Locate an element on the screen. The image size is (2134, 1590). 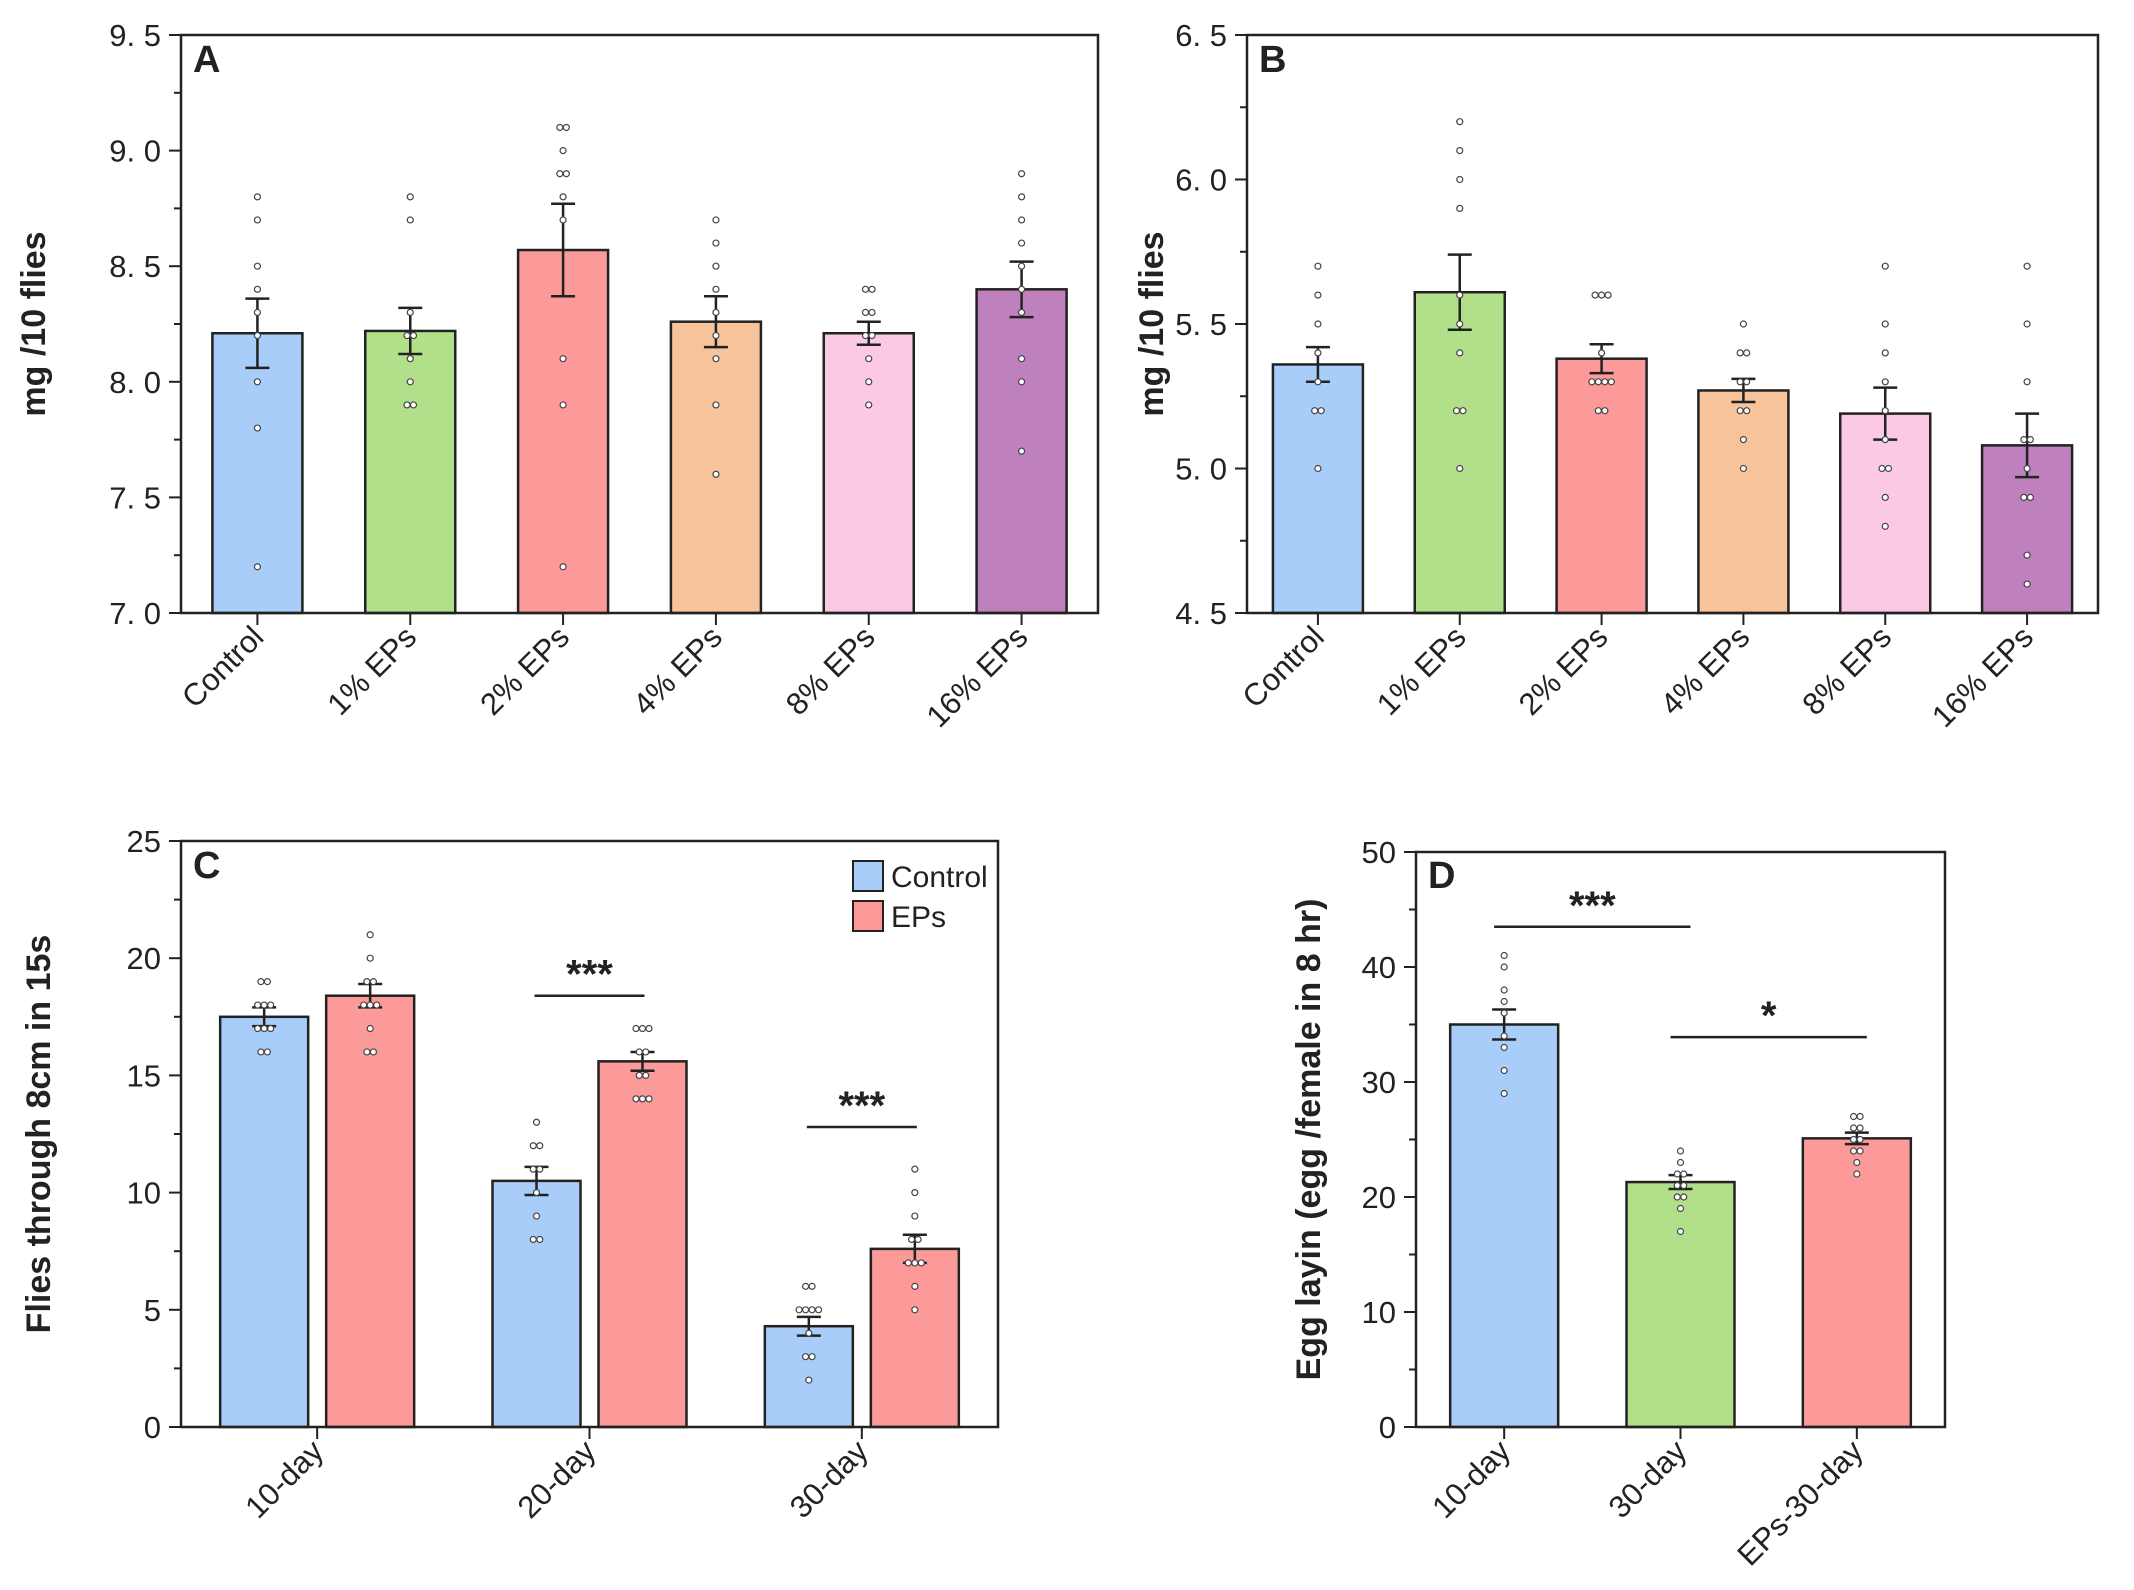
x-tick-label: 20-day is located at coordinates (557, 1479).